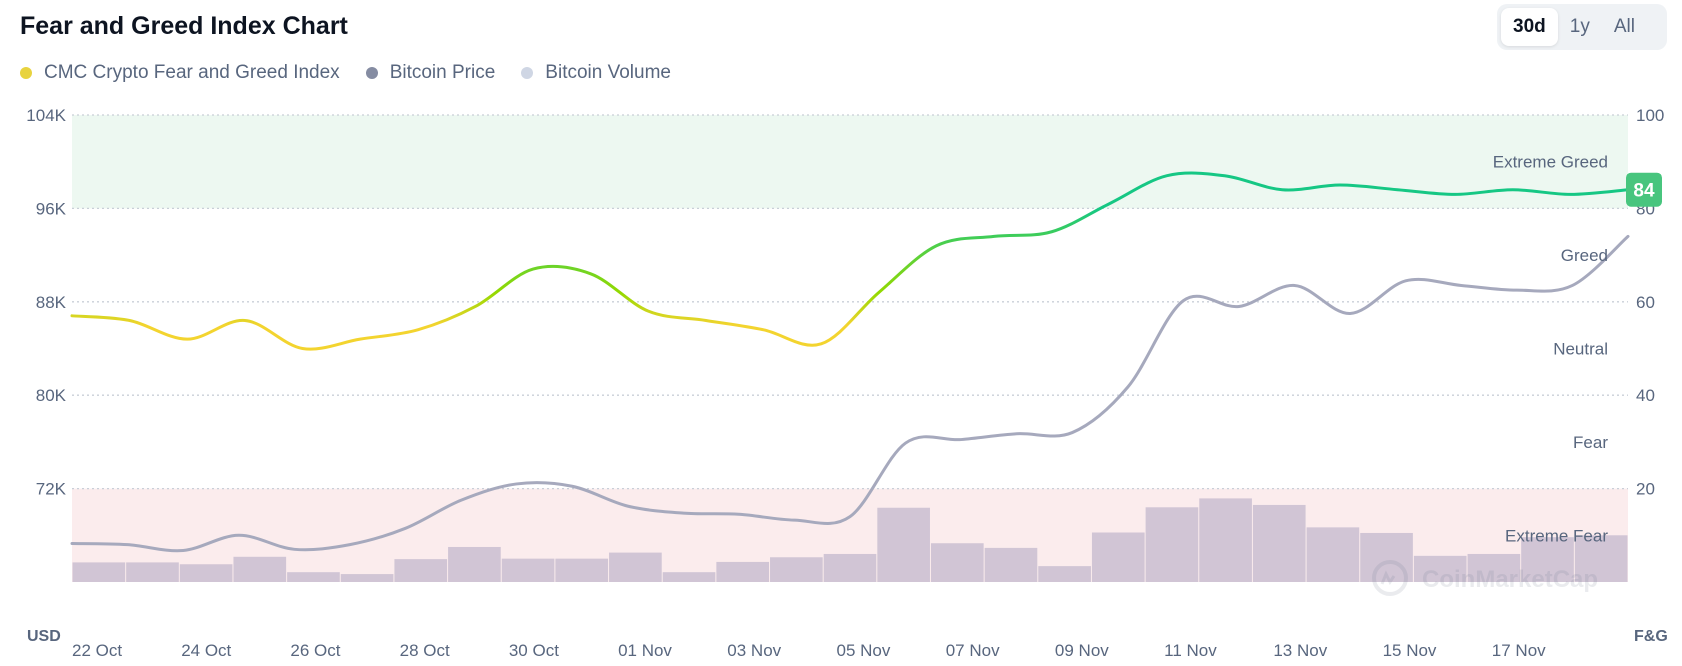 This screenshot has height=666, width=1682. What do you see at coordinates (1645, 489) in the screenshot?
I see `right-axis-tick: 20` at bounding box center [1645, 489].